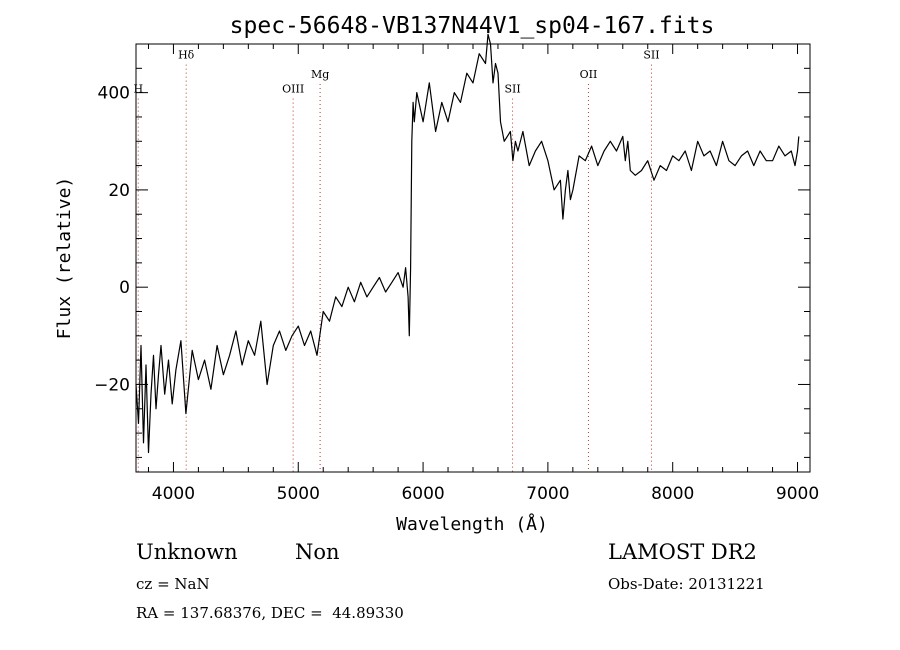 Image resolution: width=900 pixels, height=650 pixels. Describe the element at coordinates (114, 94) in the screenshot. I see `y-tick-label: 400` at that location.